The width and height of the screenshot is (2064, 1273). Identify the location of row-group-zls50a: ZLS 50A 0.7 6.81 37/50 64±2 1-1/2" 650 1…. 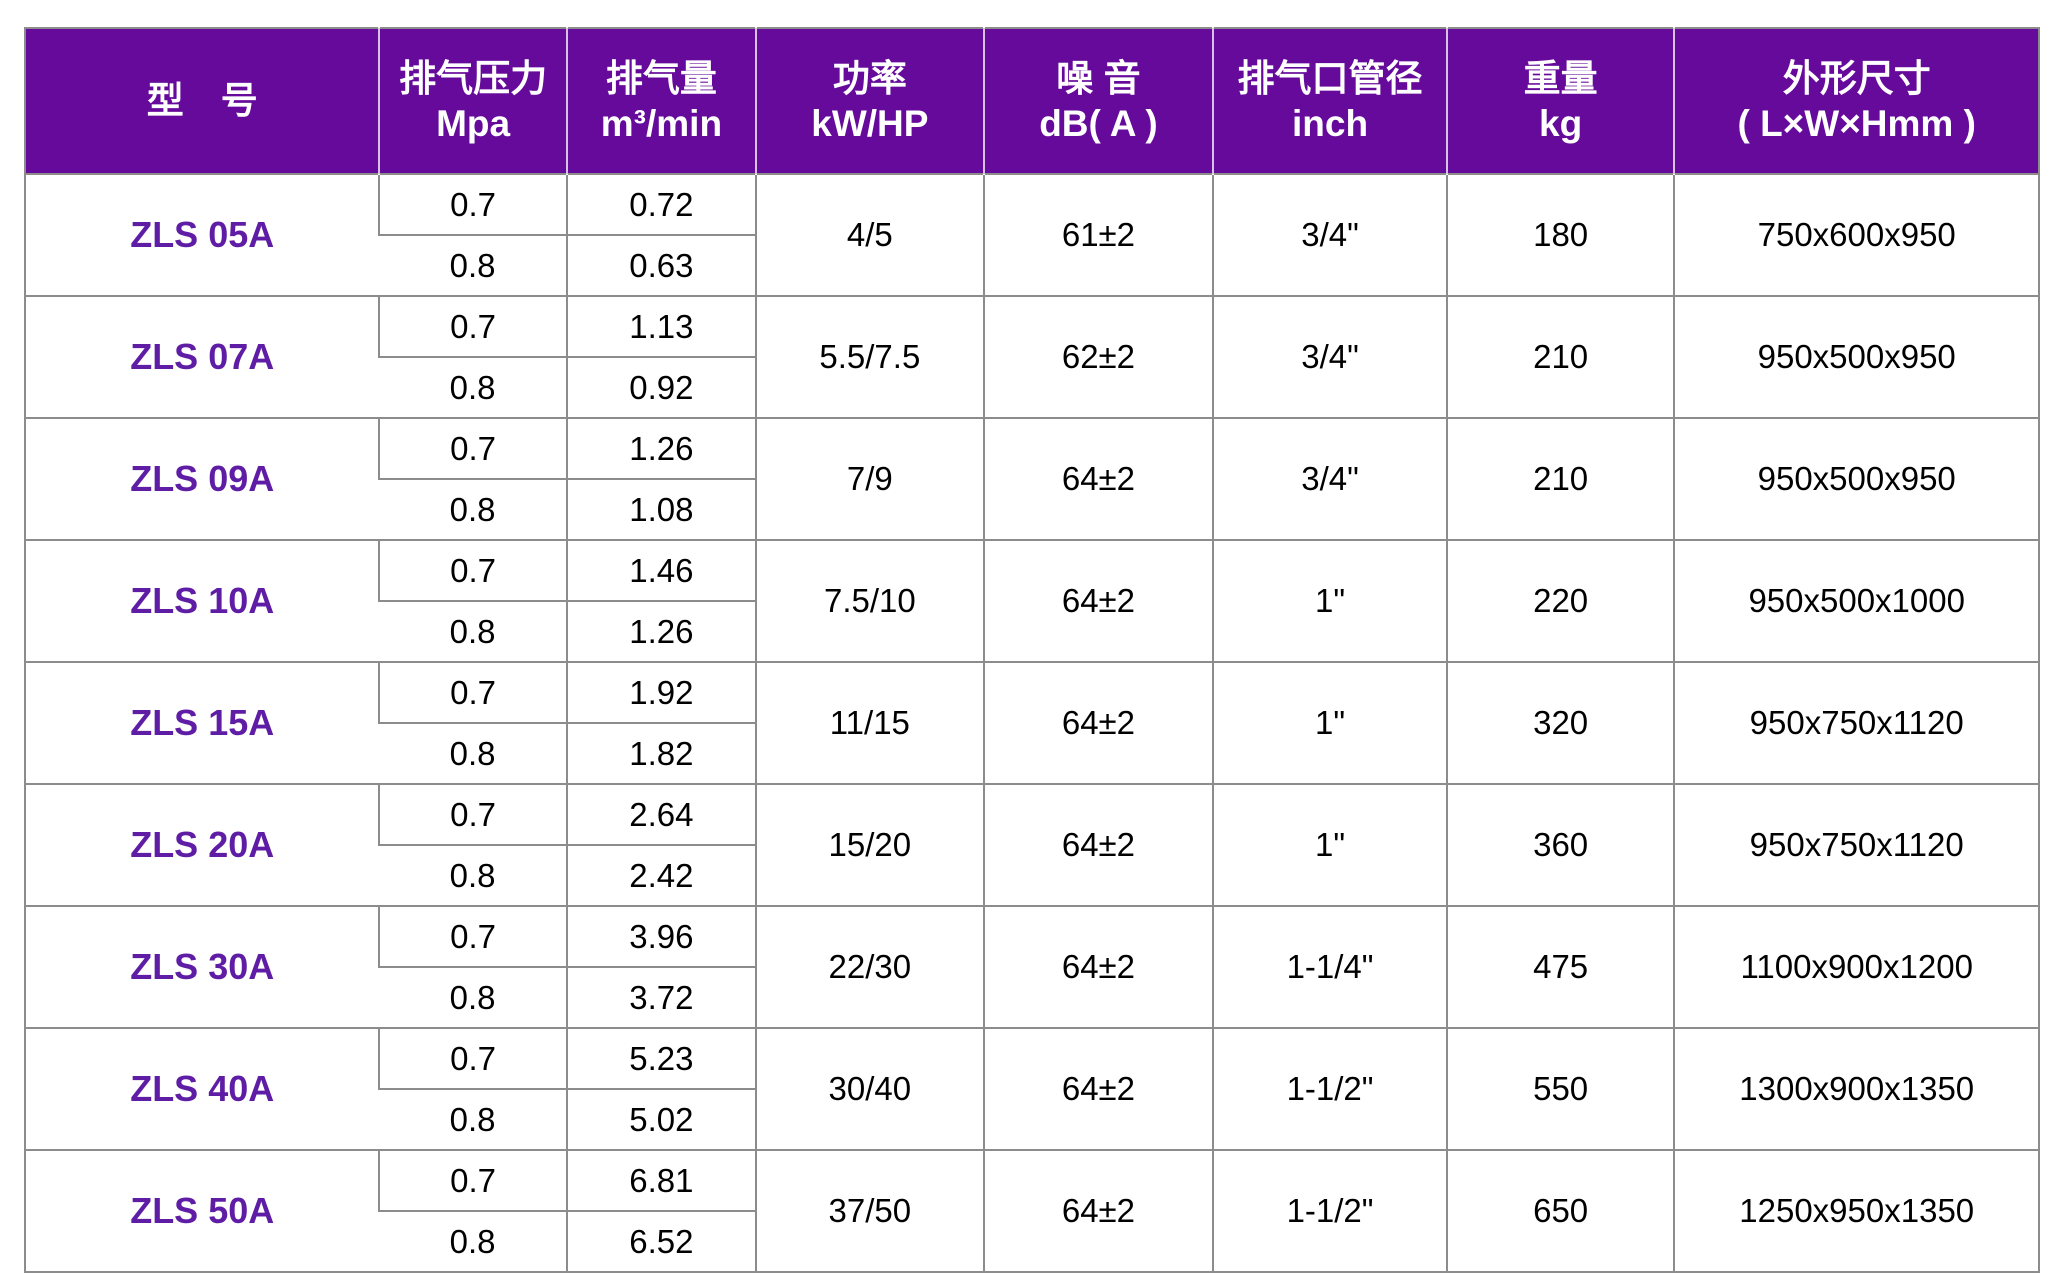
(1032, 1211).